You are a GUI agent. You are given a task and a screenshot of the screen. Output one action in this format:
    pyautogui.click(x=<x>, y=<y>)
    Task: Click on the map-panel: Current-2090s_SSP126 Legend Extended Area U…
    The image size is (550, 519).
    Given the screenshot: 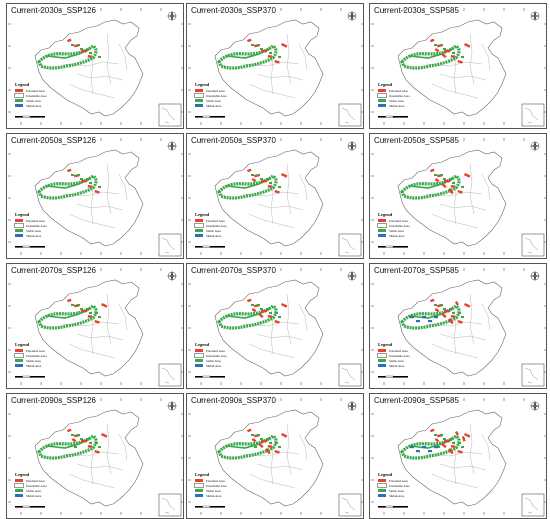 What is the action you would take?
    pyautogui.click(x=95, y=456)
    